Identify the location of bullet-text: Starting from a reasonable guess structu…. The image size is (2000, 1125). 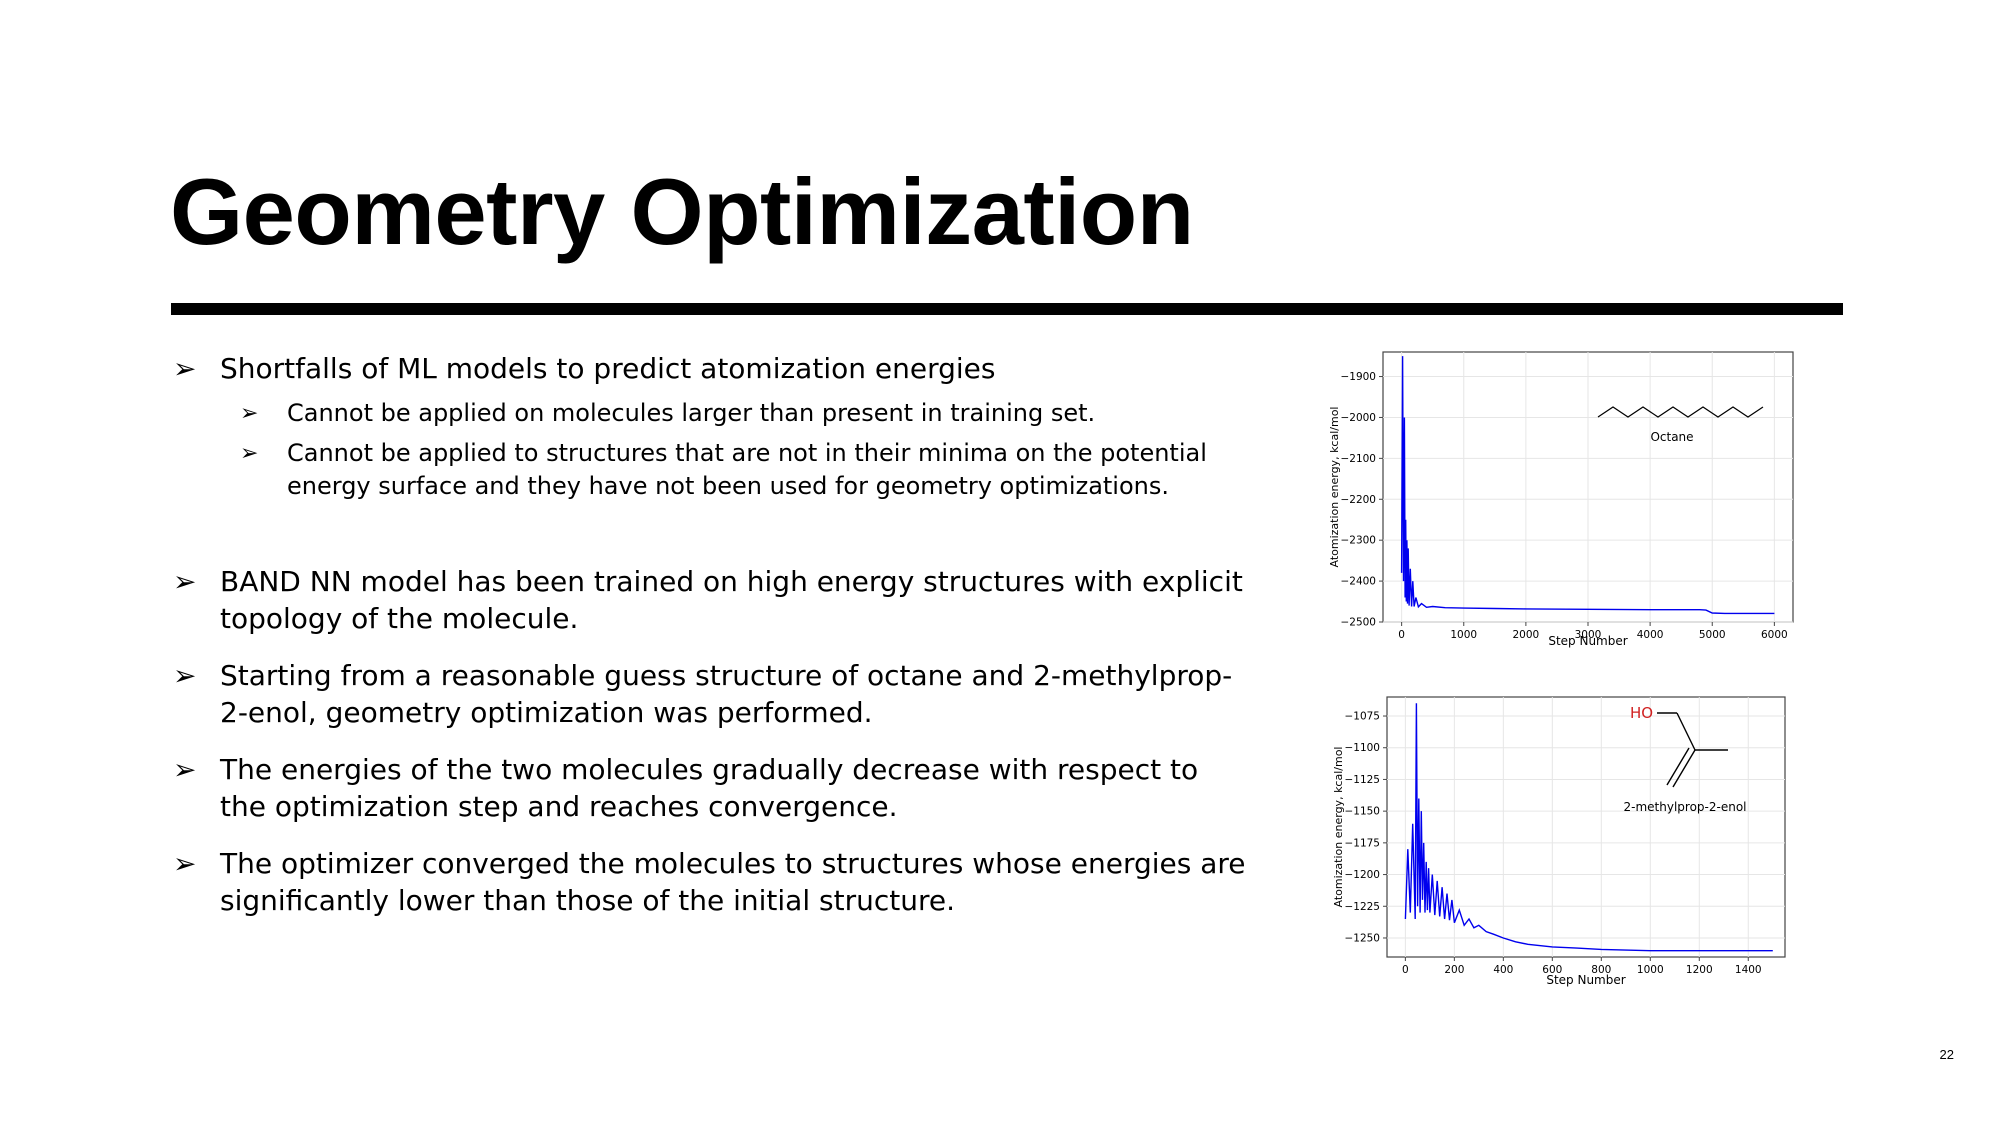
(726, 694).